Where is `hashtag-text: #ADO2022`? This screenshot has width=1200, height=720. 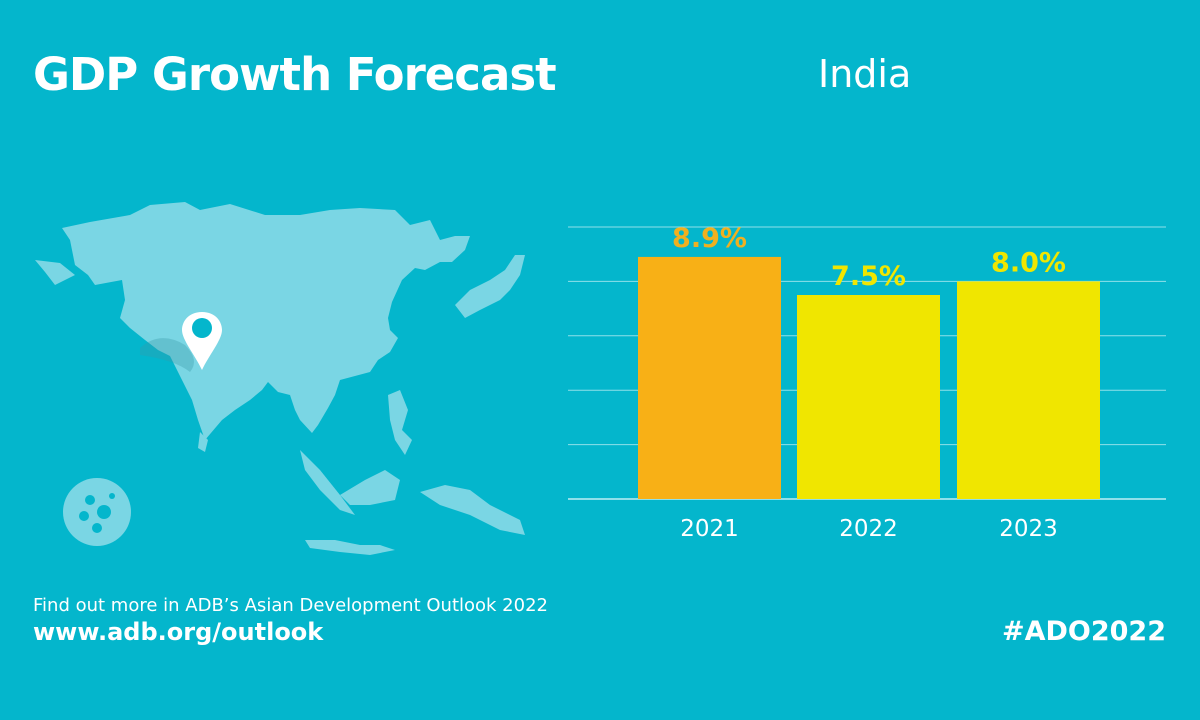
hashtag-text: #ADO2022 is located at coordinates (1083, 631).